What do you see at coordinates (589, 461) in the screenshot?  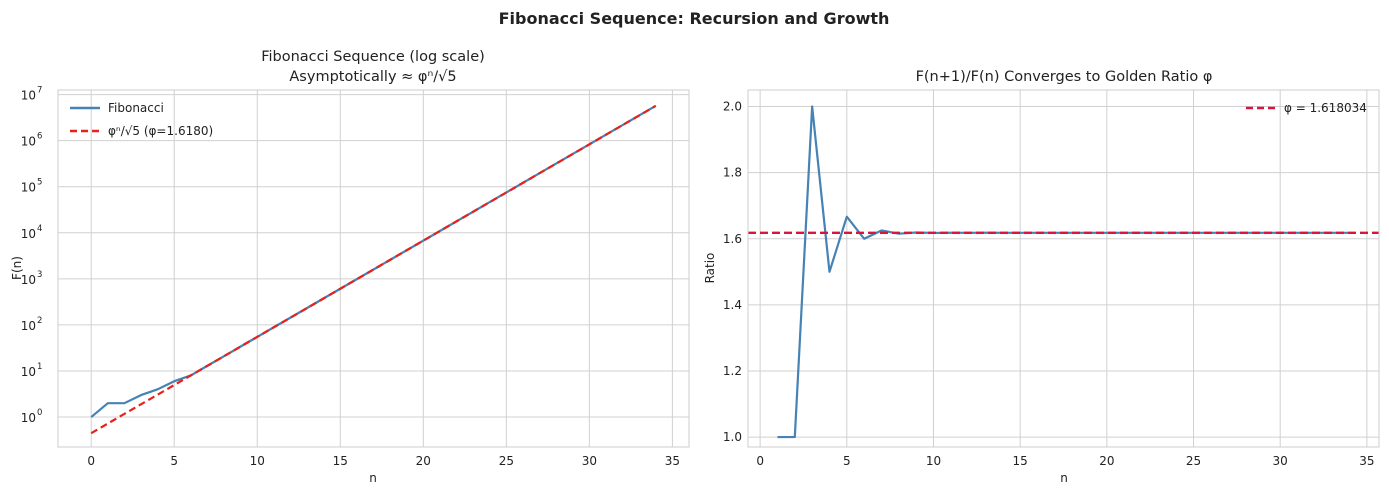 I see `left-xtick-label: 30` at bounding box center [589, 461].